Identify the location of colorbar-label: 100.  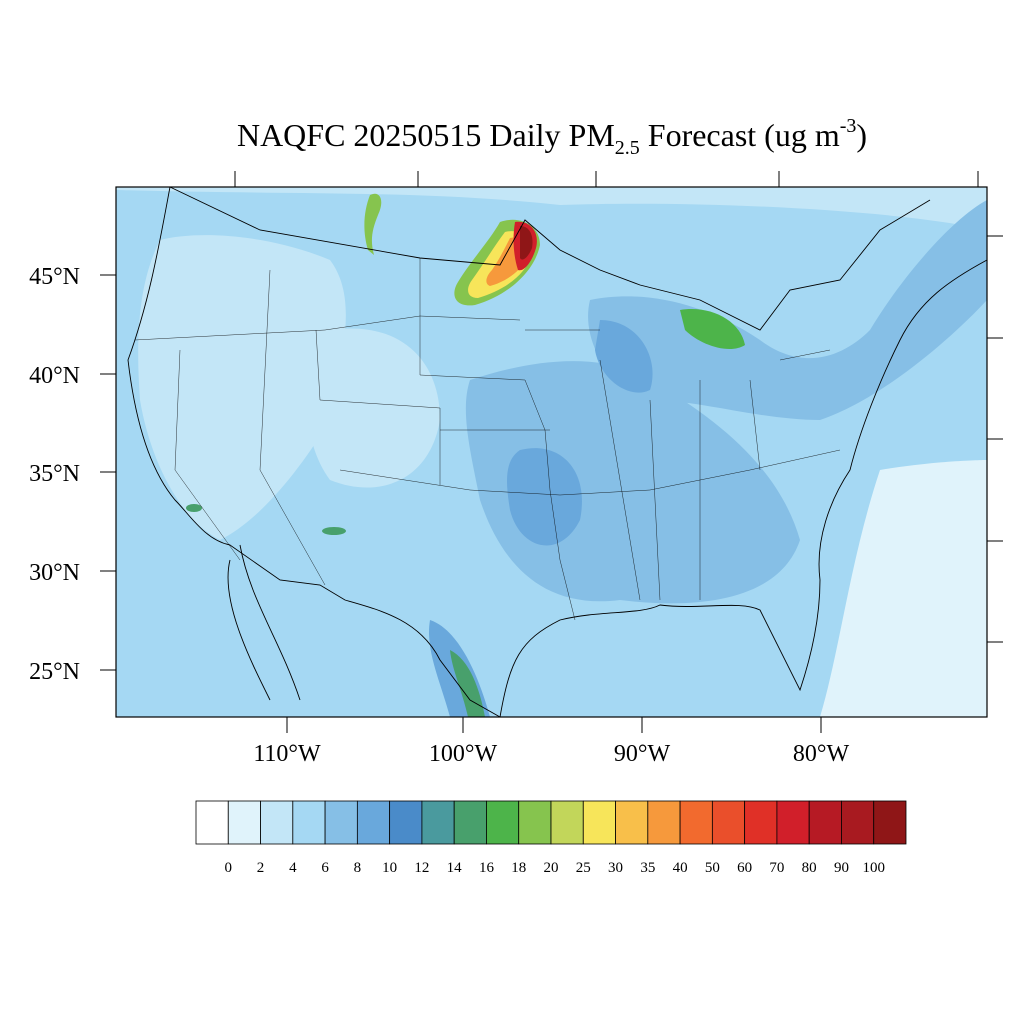
(873, 868).